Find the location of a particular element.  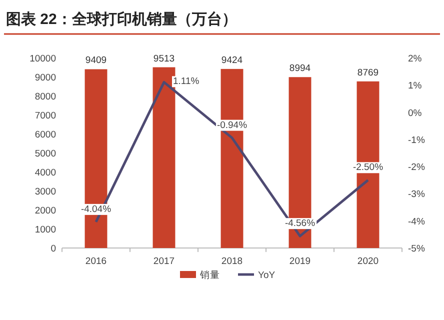

x-tick-label: 2019 is located at coordinates (300, 261).